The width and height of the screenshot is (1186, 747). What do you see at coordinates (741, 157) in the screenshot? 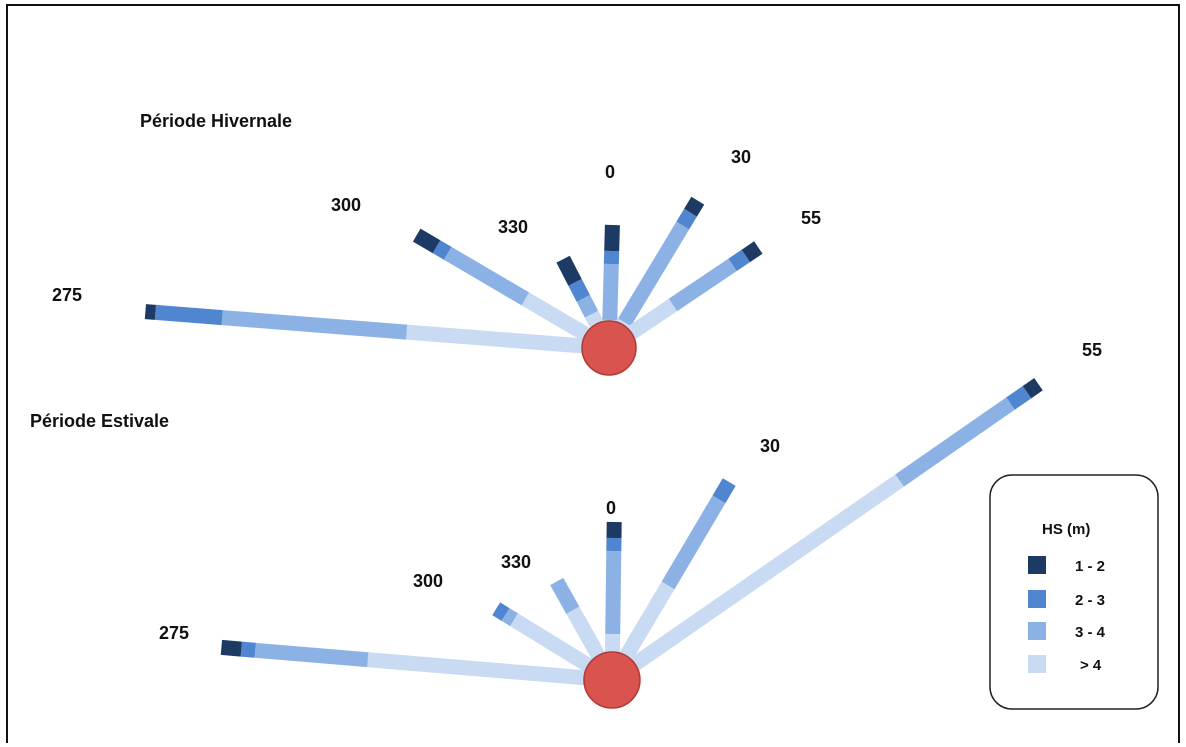
I see `winter-label-30: 30` at bounding box center [741, 157].